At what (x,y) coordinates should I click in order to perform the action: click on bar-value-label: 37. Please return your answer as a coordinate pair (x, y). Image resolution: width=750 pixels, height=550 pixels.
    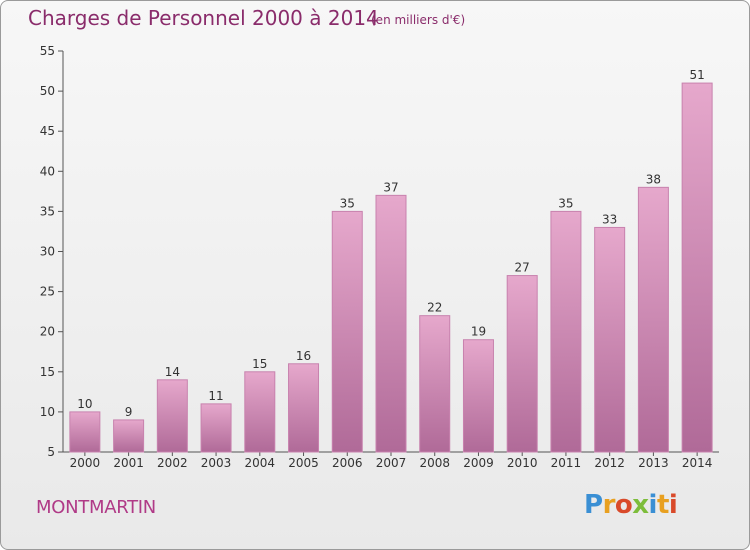
    Looking at the image, I should click on (390, 187).